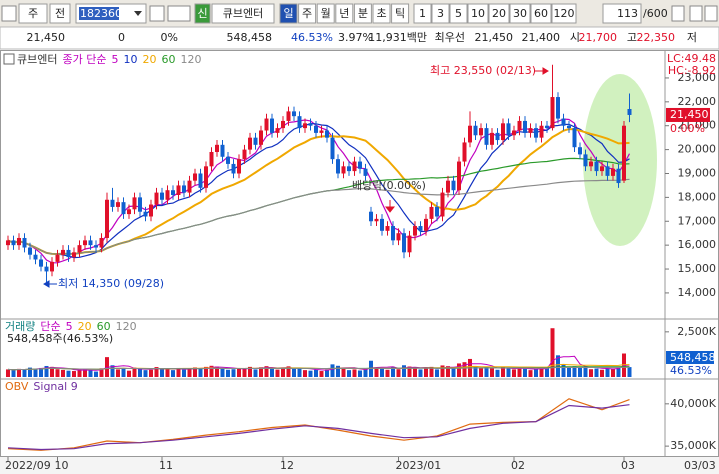  I want to click on button-label: 전, so click(60, 13).